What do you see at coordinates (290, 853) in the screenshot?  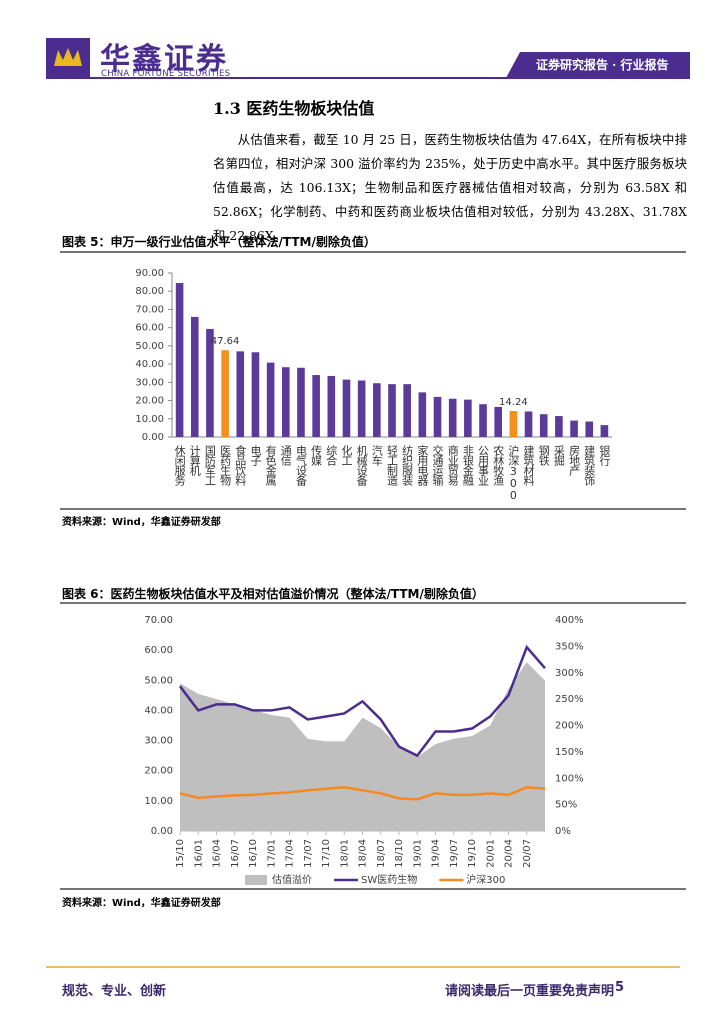 I see `x-tick-label: 17/04` at bounding box center [290, 853].